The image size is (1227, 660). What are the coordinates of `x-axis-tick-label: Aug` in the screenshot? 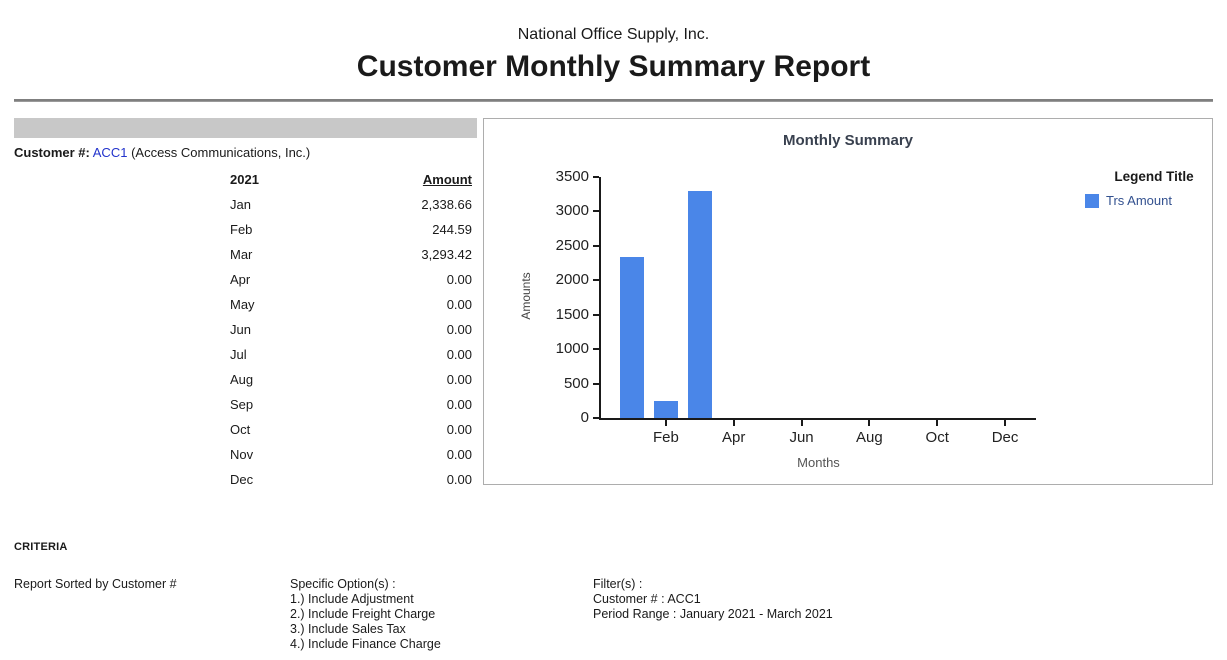 It's located at (869, 437).